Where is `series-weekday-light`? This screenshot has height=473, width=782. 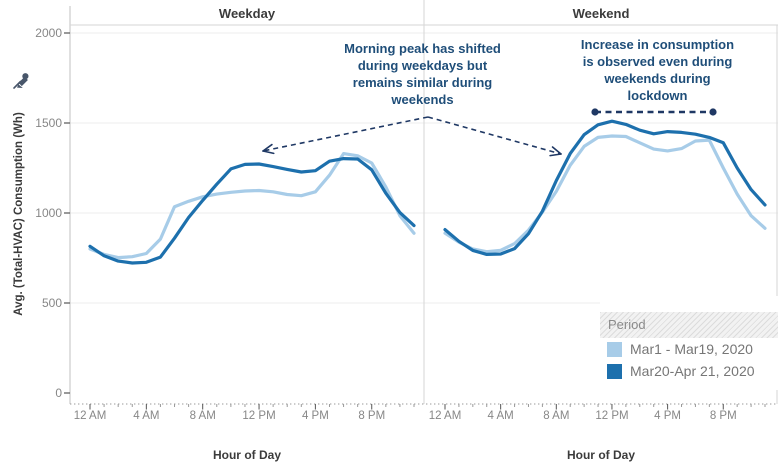 series-weekday-light is located at coordinates (252, 206).